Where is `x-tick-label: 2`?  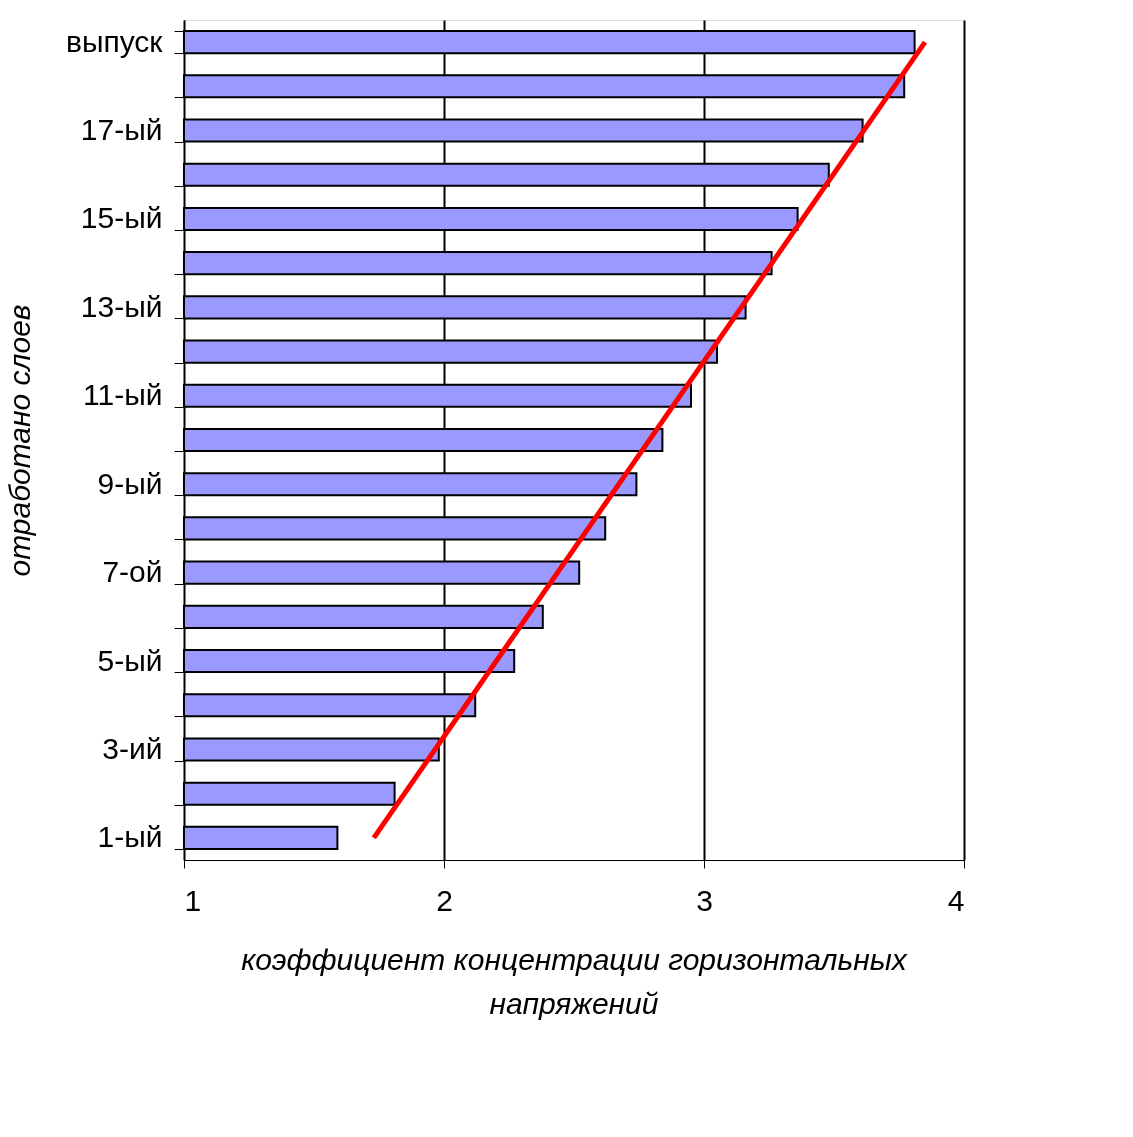
x-tick-label: 2 is located at coordinates (444, 900).